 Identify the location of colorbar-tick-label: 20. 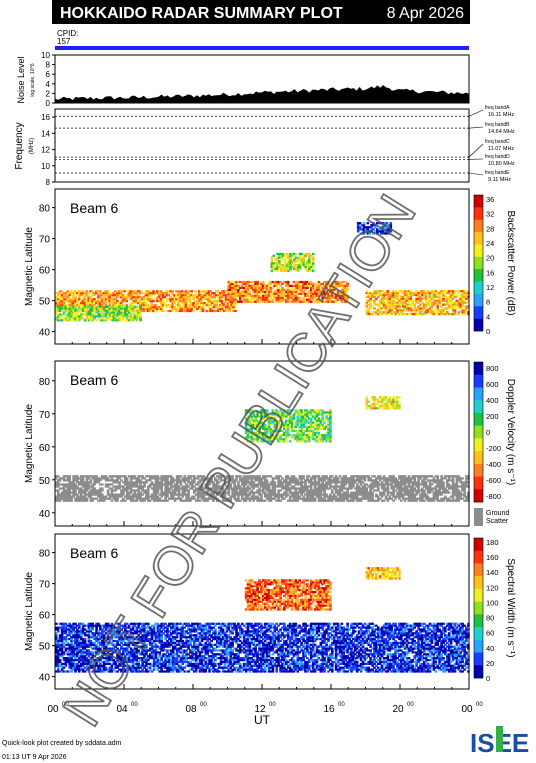
(490, 258).